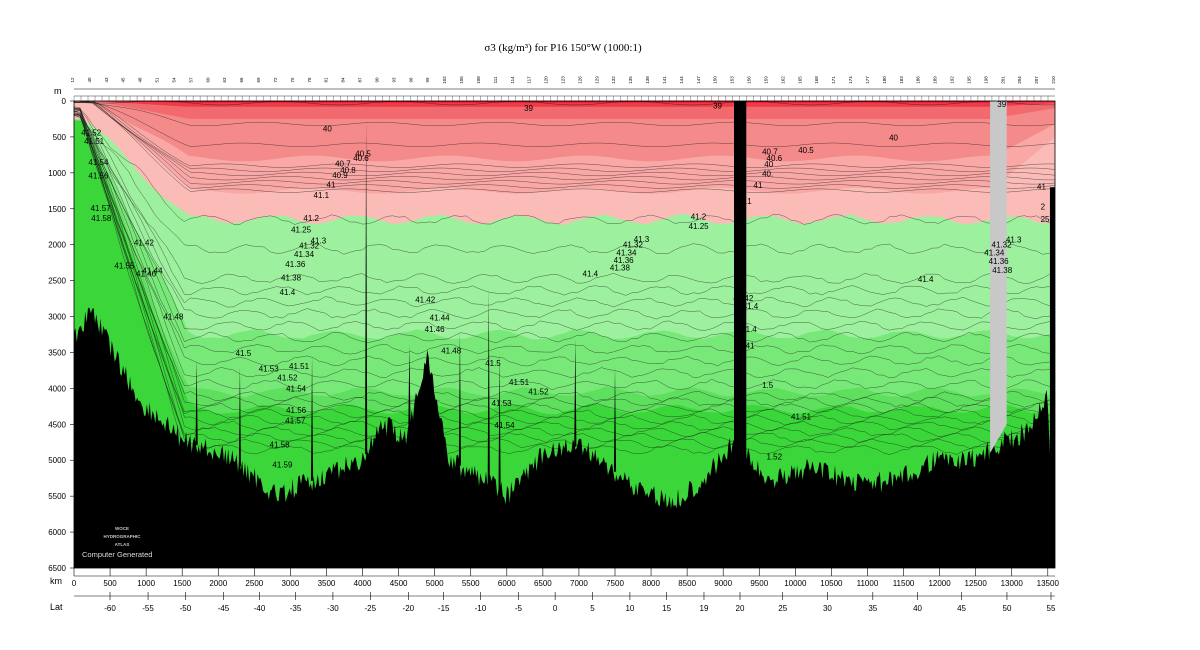 This screenshot has width=1200, height=650. Describe the element at coordinates (410, 80) in the screenshot. I see `station-number: 96` at that location.